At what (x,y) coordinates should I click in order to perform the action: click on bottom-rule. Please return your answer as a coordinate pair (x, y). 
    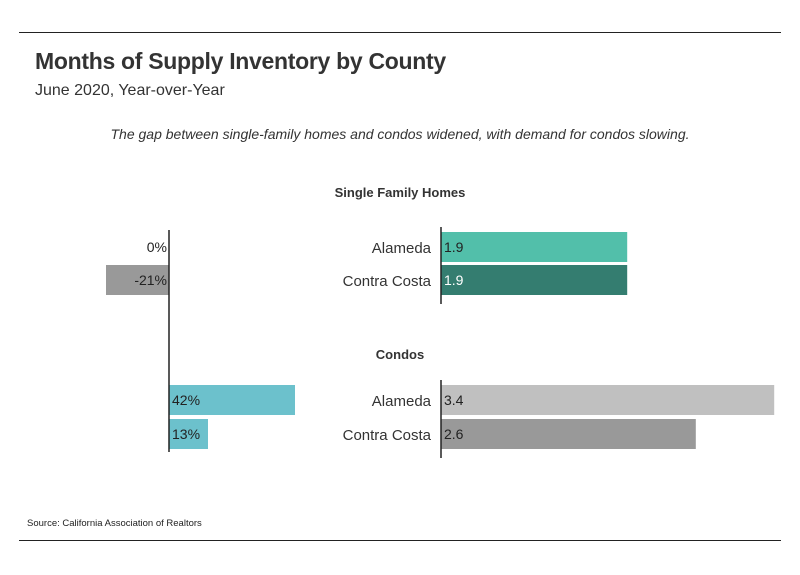
    Looking at the image, I should click on (400, 540).